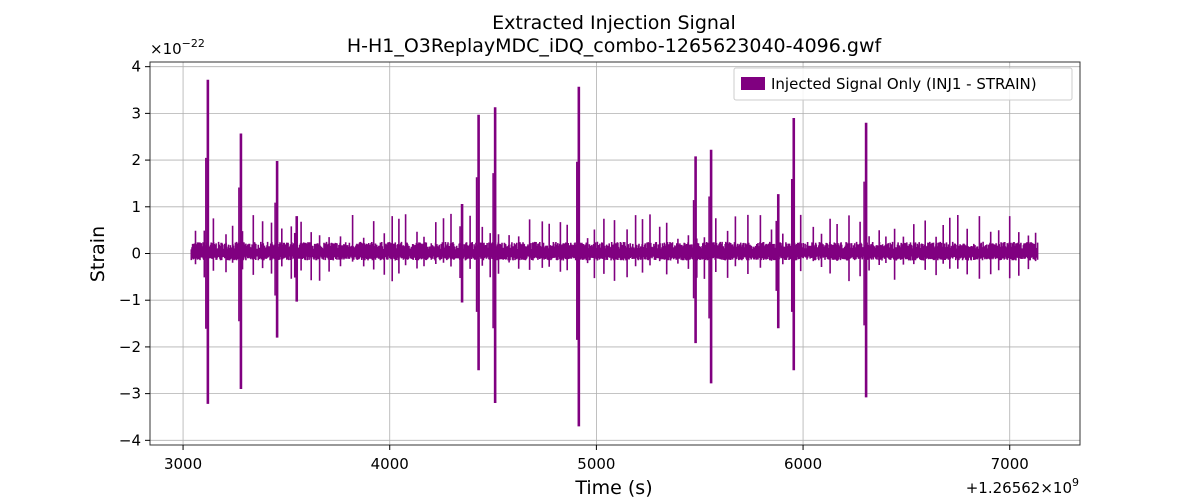 This screenshot has width=1200, height=500. What do you see at coordinates (136, 67) in the screenshot?
I see `y-tick-label: 4` at bounding box center [136, 67].